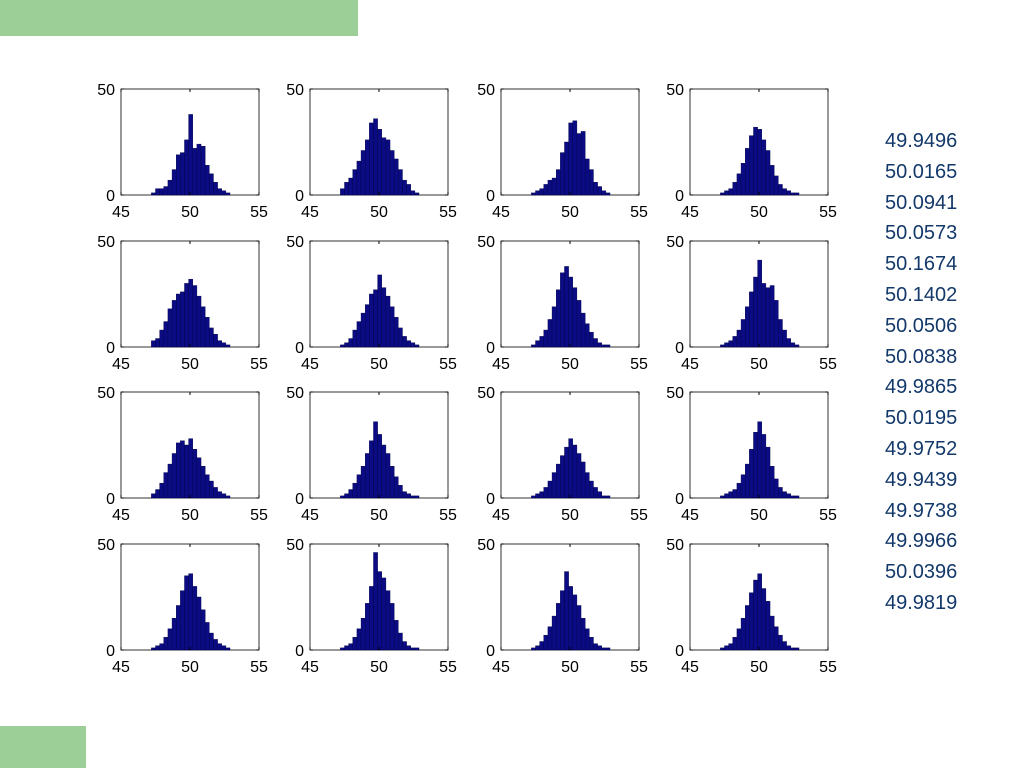 The width and height of the screenshot is (1024, 768). What do you see at coordinates (921, 171) in the screenshot?
I see `mean-value: 50.0165` at bounding box center [921, 171].